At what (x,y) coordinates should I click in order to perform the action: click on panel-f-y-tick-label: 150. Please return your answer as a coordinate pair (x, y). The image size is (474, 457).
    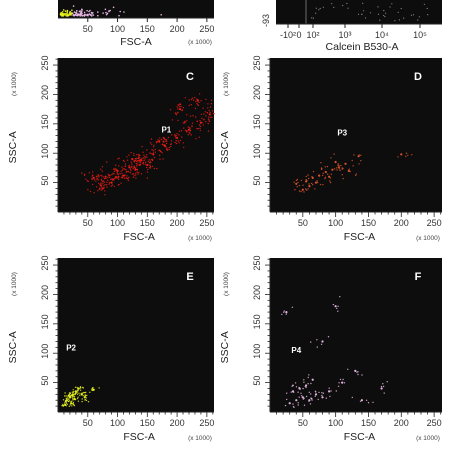
    Looking at the image, I should click on (257, 321).